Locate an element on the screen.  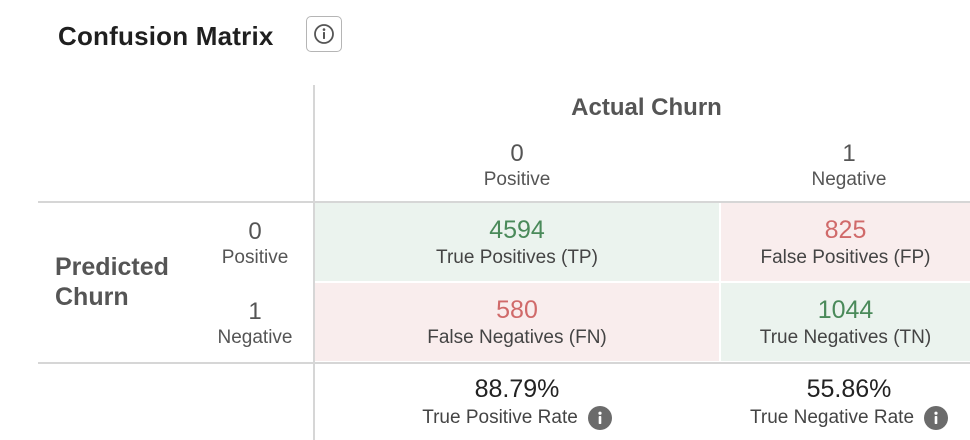
column-value: 1 is located at coordinates (849, 153).